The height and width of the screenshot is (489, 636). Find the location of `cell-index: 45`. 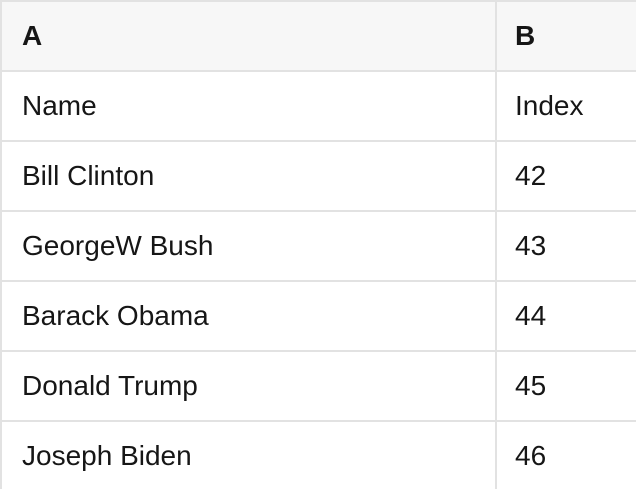

cell-index: 45 is located at coordinates (531, 385).